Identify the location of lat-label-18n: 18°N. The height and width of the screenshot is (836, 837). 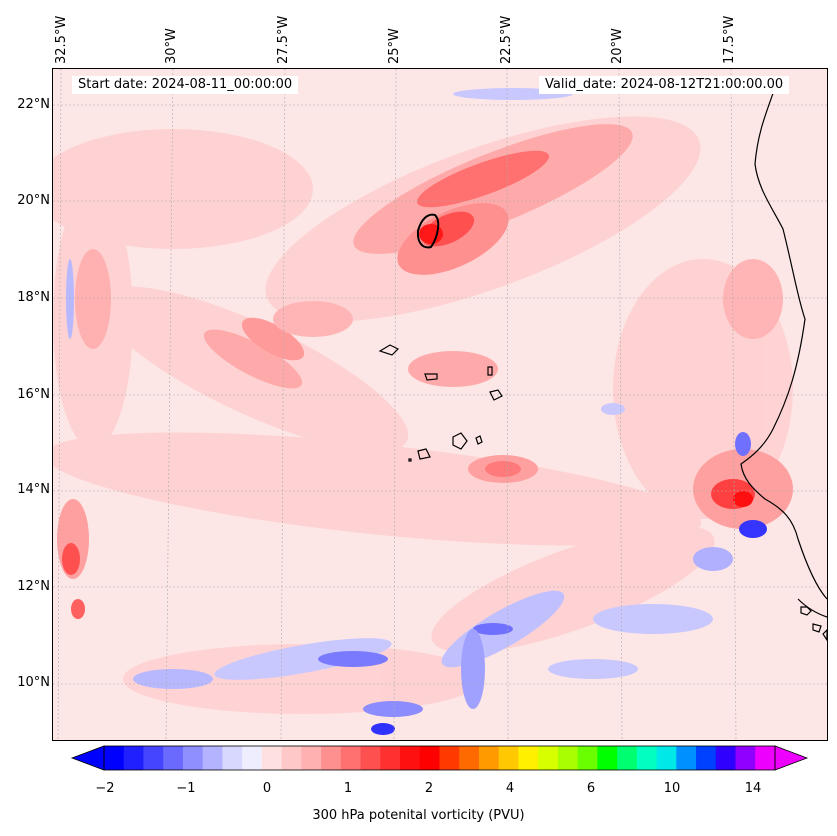
(33, 297).